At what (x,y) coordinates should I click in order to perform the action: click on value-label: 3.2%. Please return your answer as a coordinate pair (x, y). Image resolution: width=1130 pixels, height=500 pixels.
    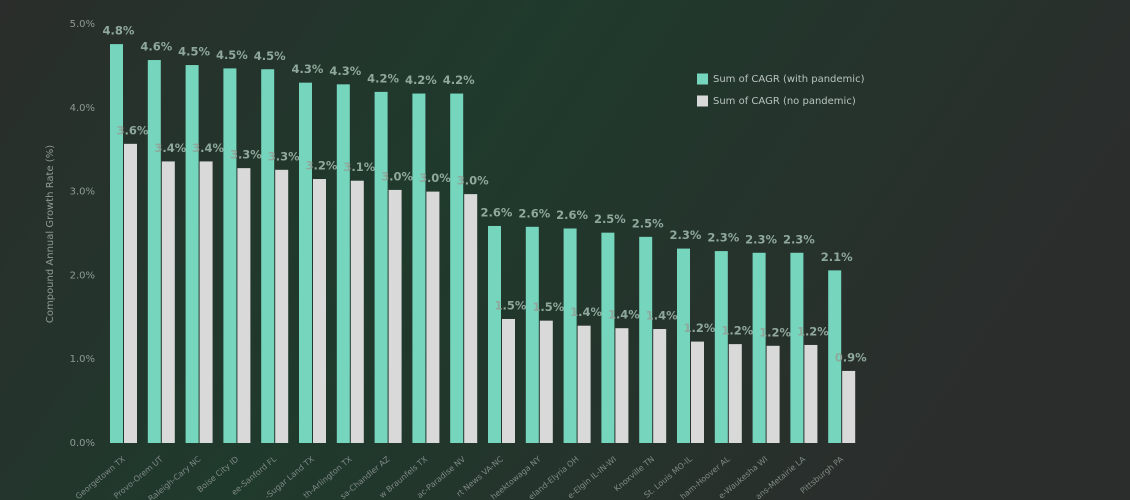
    Looking at the image, I should click on (322, 166).